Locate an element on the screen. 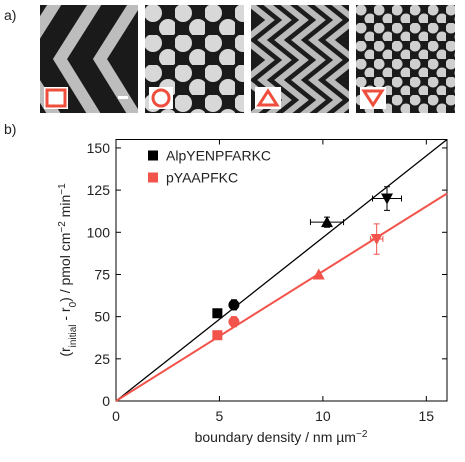 The height and width of the screenshot is (462, 465). axis-label-part: min is located at coordinates (65, 208).